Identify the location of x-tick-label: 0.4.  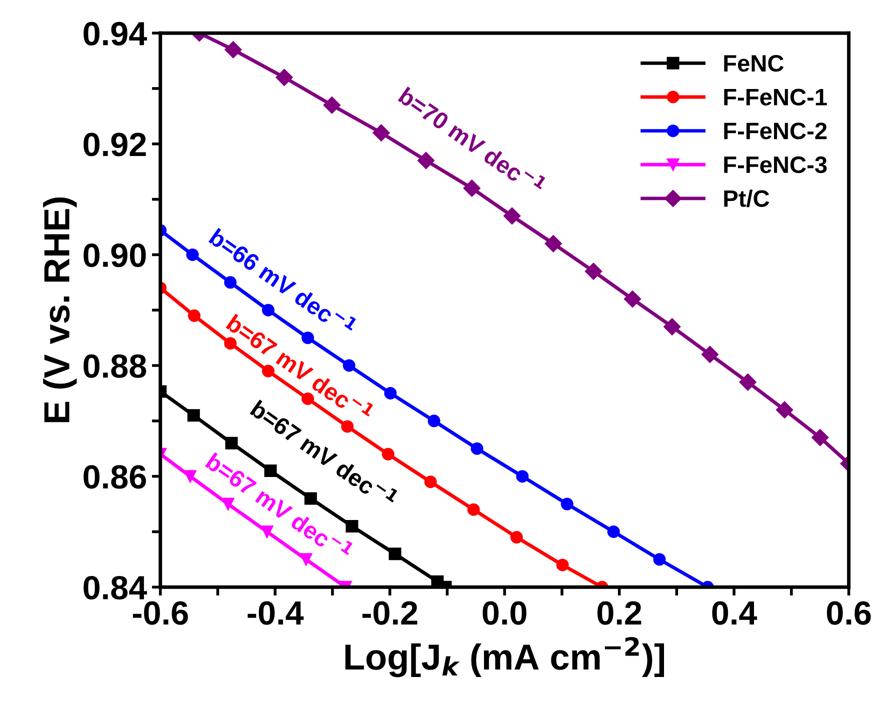
(735, 613).